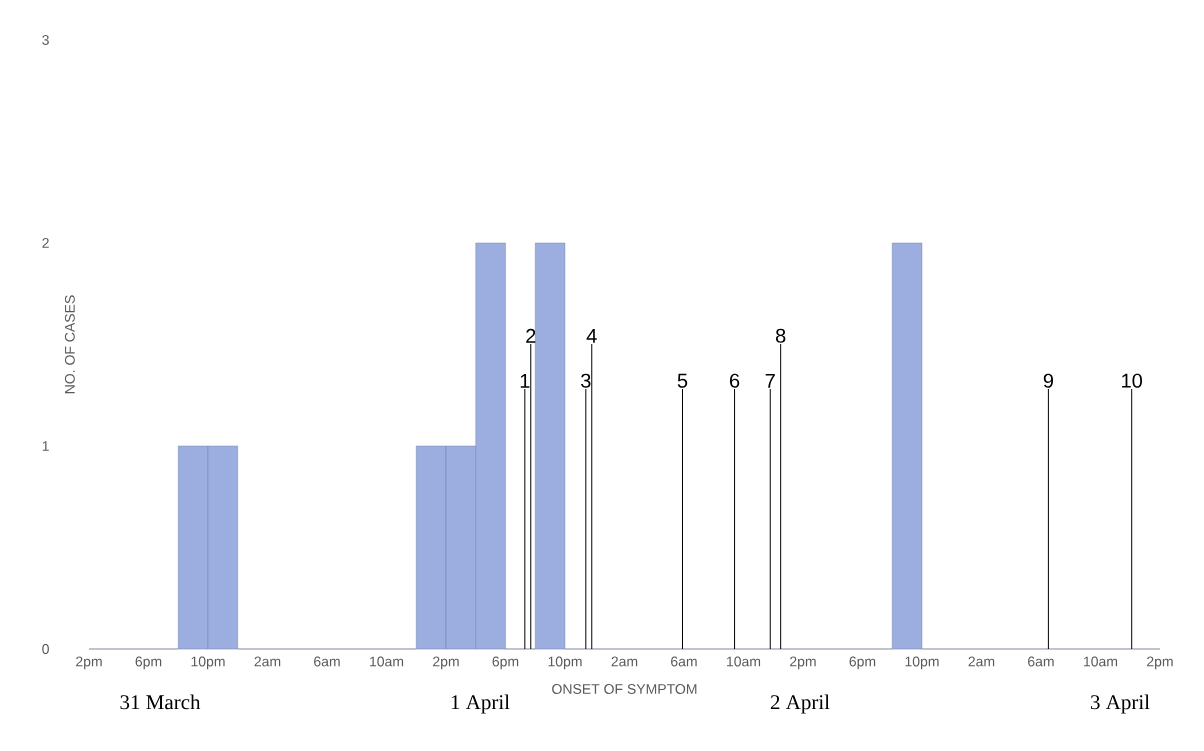 The height and width of the screenshot is (751, 1204). Describe the element at coordinates (69, 344) in the screenshot. I see `y-axis-title: NO. OF CASES` at that location.